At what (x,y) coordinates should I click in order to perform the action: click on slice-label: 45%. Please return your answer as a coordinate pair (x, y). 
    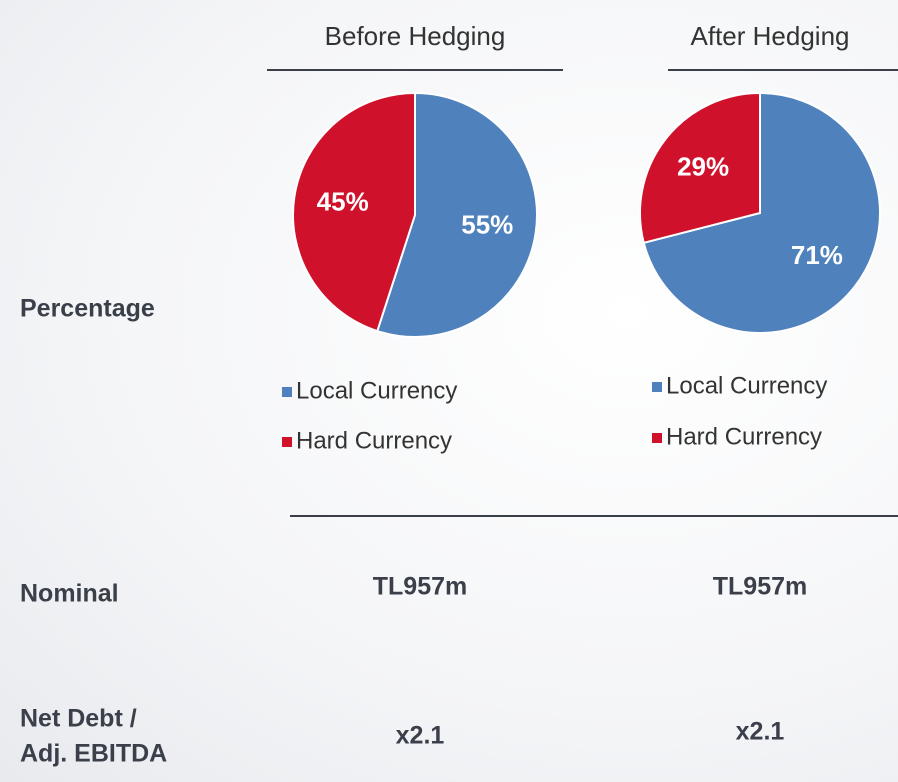
    Looking at the image, I should click on (343, 201).